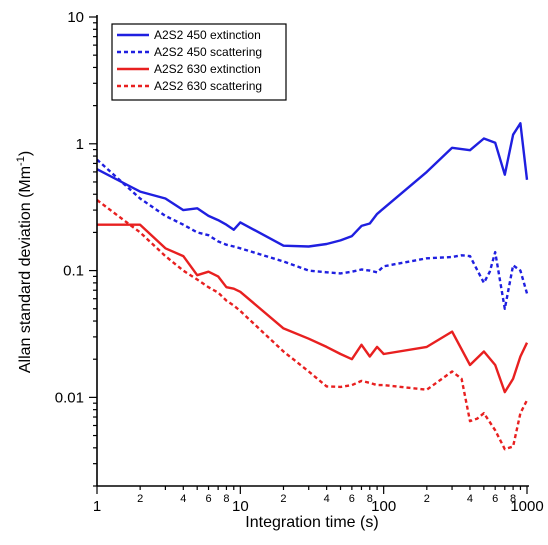 This screenshot has width=548, height=545. What do you see at coordinates (80, 144) in the screenshot?
I see `y-tick-label: 1` at bounding box center [80, 144].